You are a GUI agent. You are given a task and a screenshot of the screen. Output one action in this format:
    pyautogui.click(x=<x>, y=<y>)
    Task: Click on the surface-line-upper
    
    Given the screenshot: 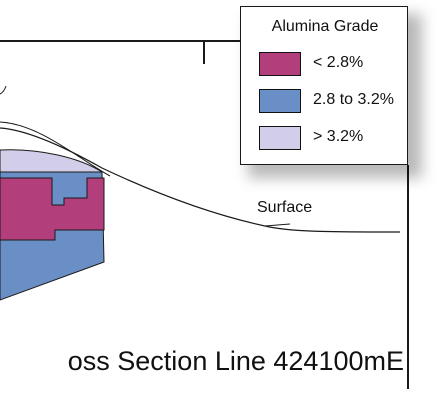 What is the action you would take?
    pyautogui.click(x=55, y=149)
    